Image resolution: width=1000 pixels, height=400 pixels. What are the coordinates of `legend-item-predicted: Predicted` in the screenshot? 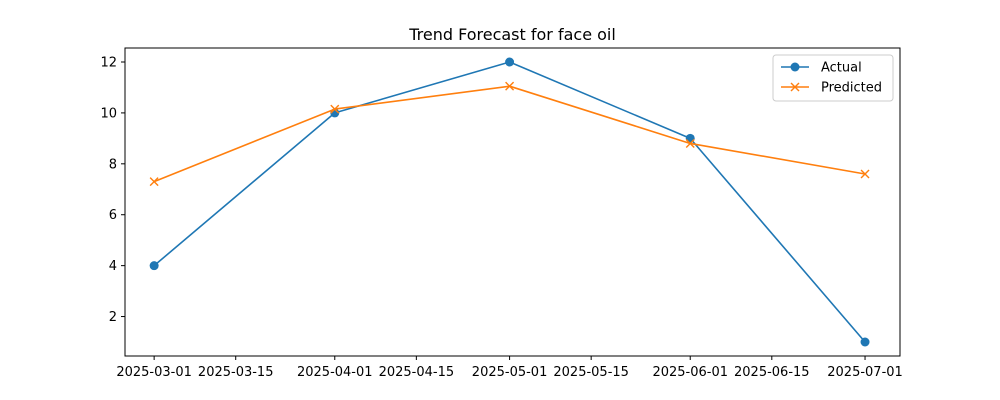 It's located at (831, 88).